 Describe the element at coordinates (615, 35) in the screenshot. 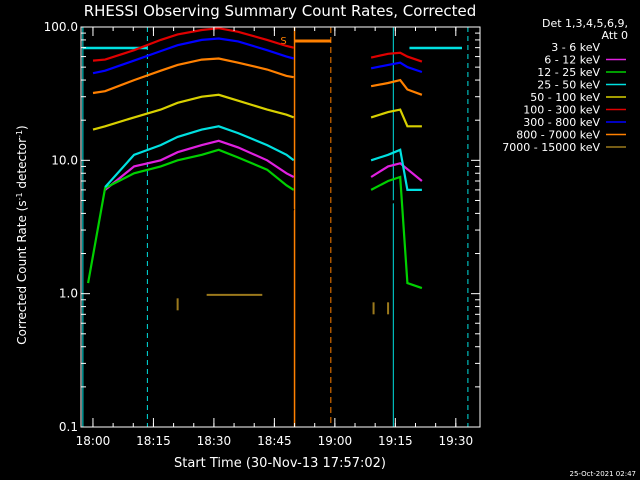

I see `legend-header-line-2: Att 0` at that location.